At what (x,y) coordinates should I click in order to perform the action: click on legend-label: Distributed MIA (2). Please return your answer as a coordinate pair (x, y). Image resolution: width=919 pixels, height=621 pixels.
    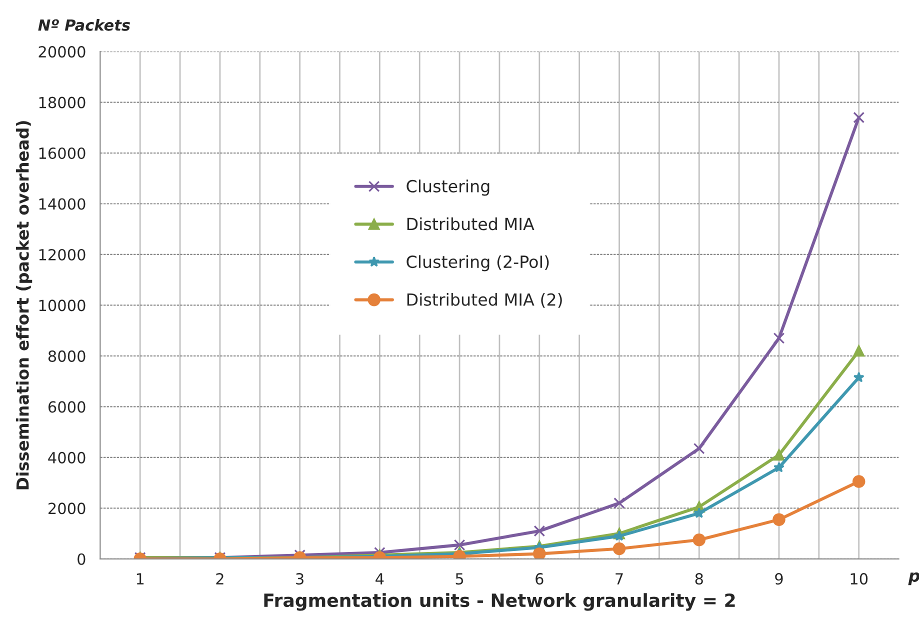
    Looking at the image, I should click on (484, 300).